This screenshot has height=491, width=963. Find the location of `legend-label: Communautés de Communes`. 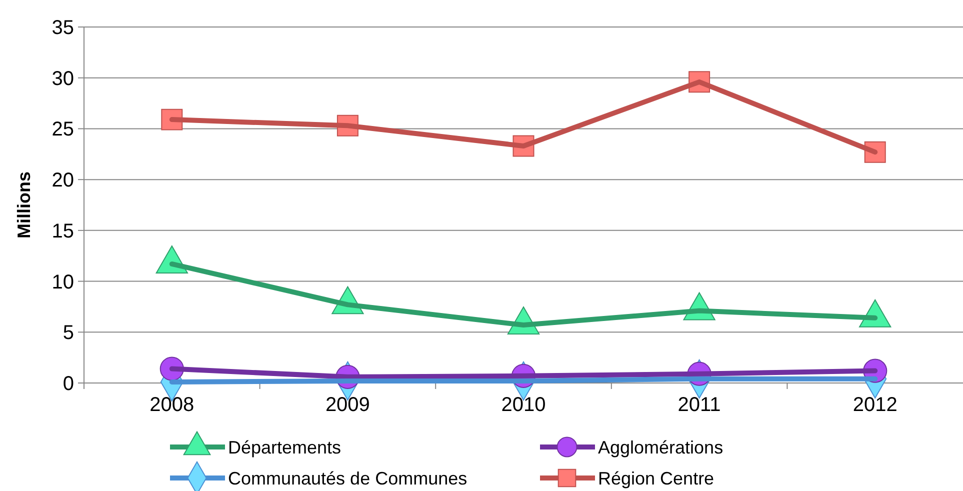

legend-label: Communautés de Communes is located at coordinates (348, 478).